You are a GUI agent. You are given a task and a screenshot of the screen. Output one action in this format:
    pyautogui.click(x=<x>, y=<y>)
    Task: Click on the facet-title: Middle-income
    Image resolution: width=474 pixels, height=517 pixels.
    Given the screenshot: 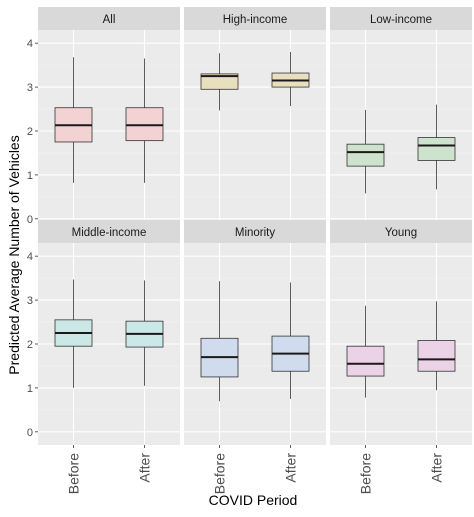 What is the action you would take?
    pyautogui.click(x=109, y=233)
    